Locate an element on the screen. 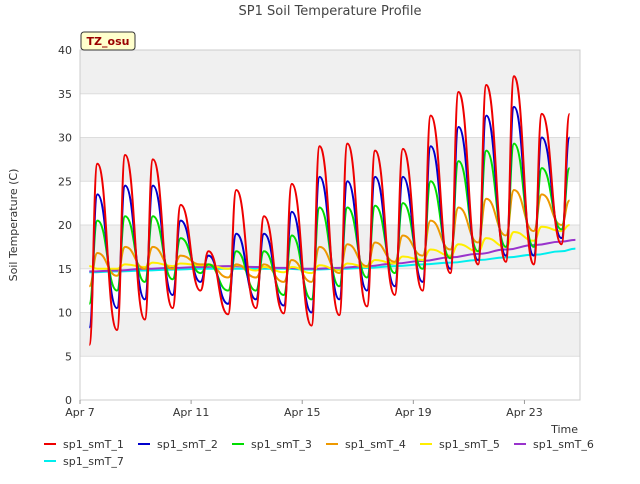 This screenshot has width=640, height=484. legend-label-sp1_smT_4: sp1_smT_4 is located at coordinates (375, 444).